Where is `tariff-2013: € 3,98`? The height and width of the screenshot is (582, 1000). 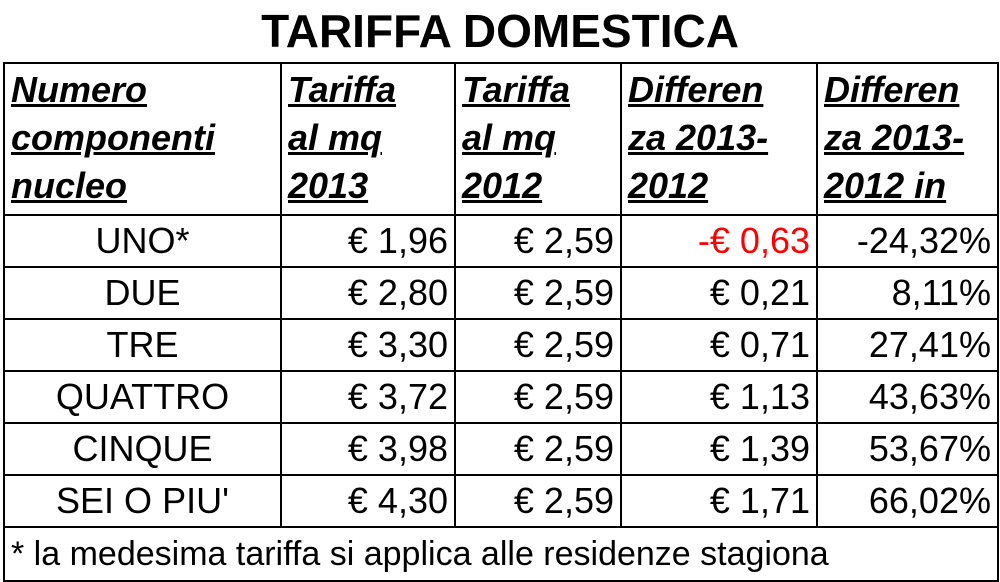
tariff-2013: € 3,98 is located at coordinates (368, 449).